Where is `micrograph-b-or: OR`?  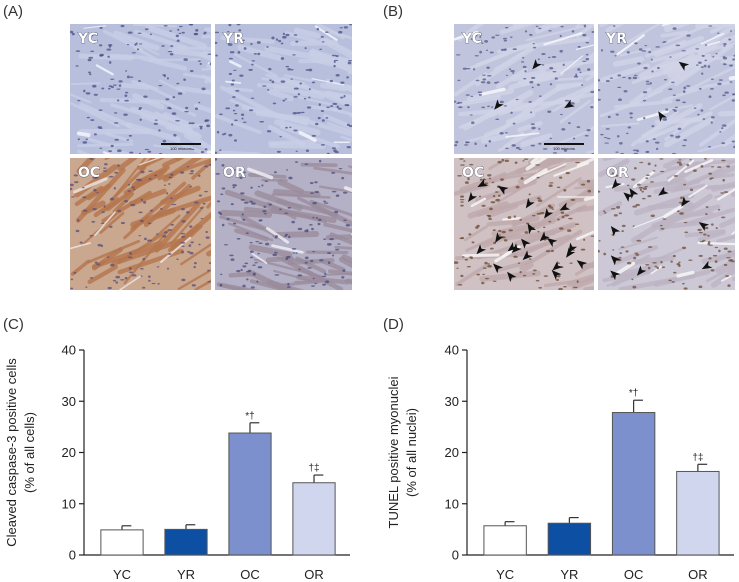
micrograph-b-or: OR is located at coordinates (666, 224).